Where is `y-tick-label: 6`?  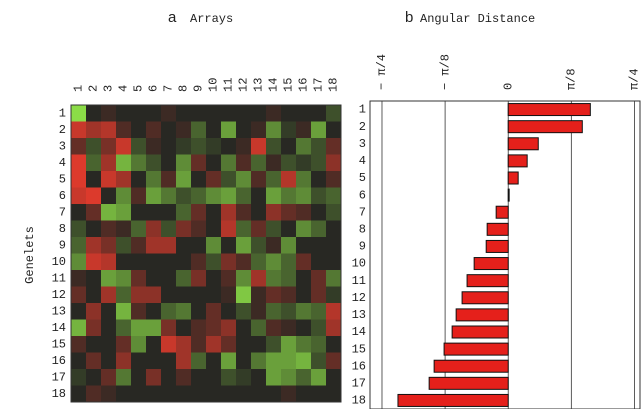
y-tick-label: 6 is located at coordinates (362, 195).